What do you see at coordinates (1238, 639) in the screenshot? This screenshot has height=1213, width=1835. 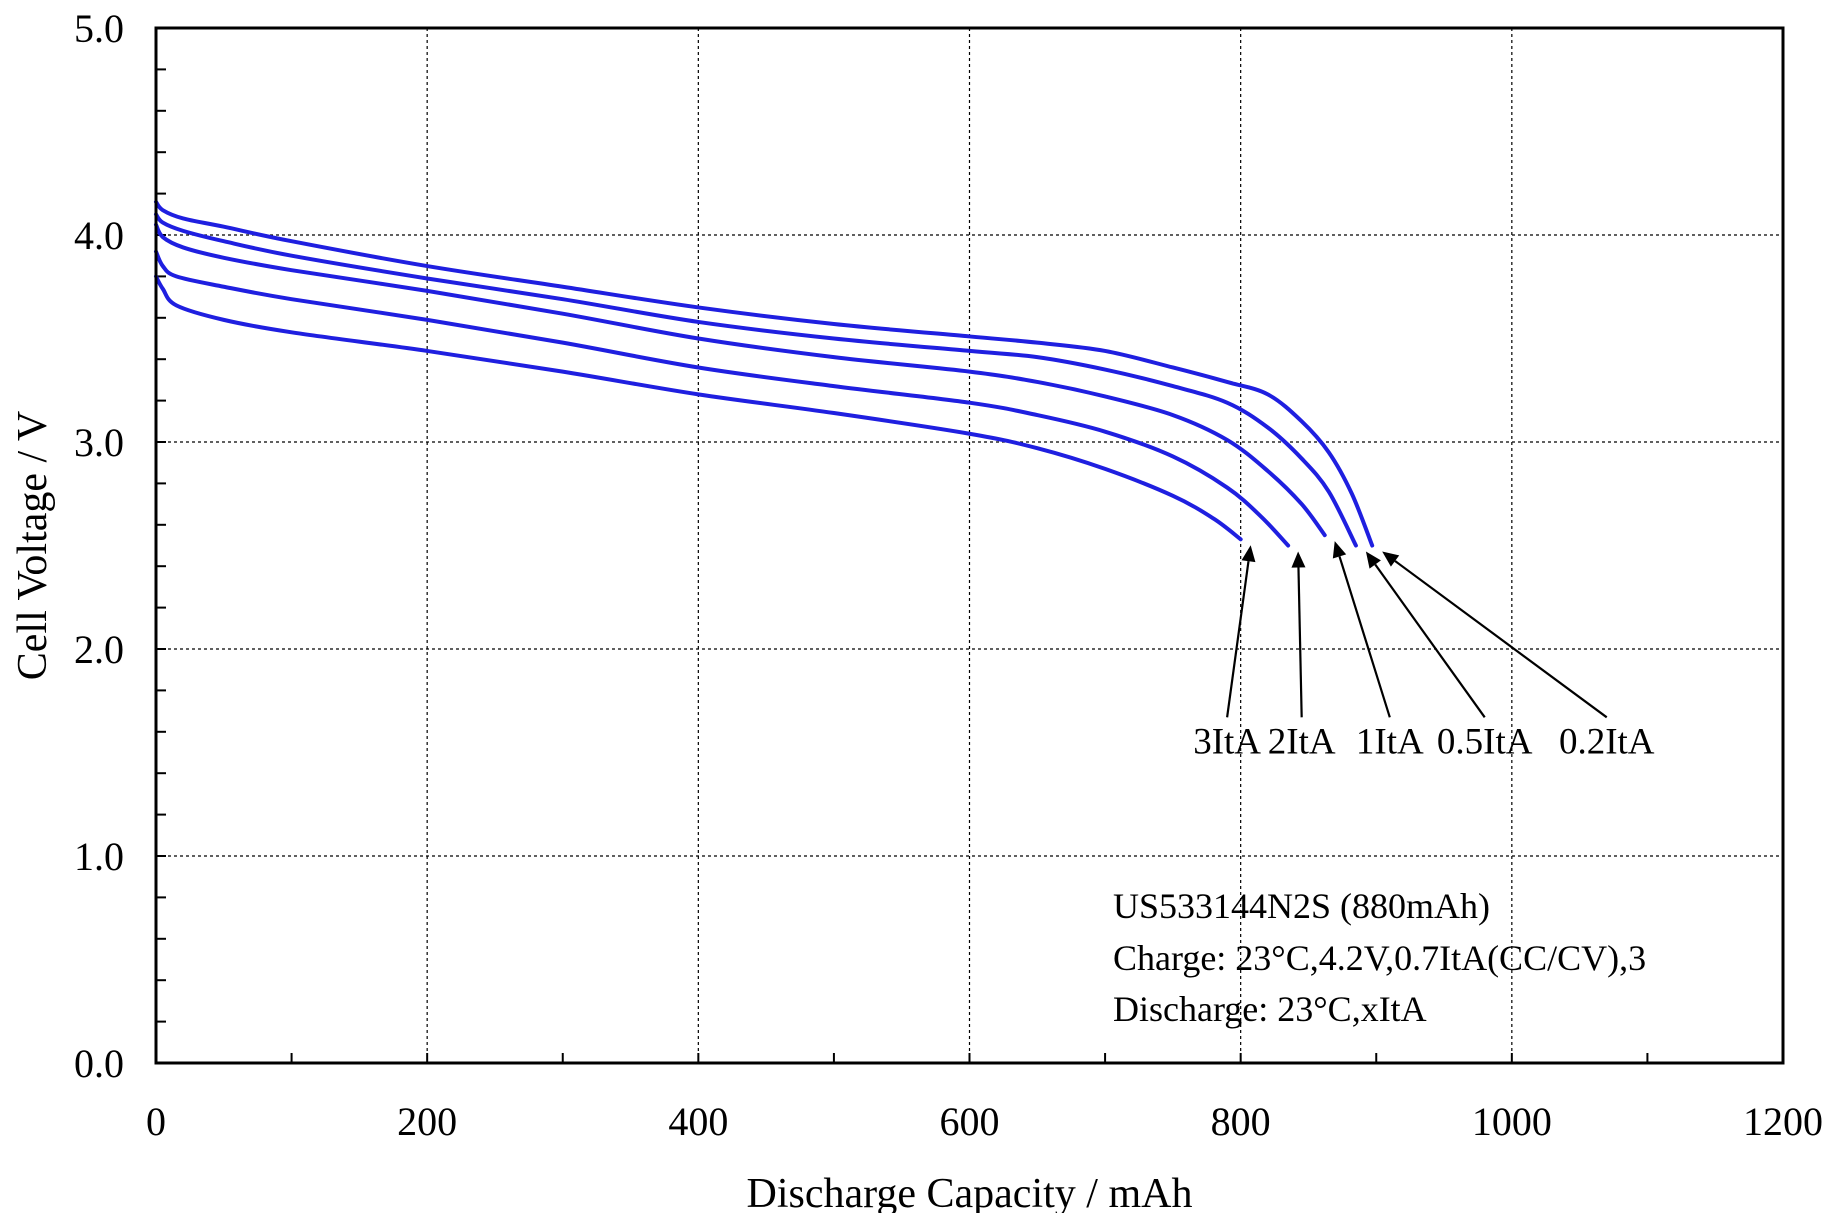 I see `arrow-3ItA` at bounding box center [1238, 639].